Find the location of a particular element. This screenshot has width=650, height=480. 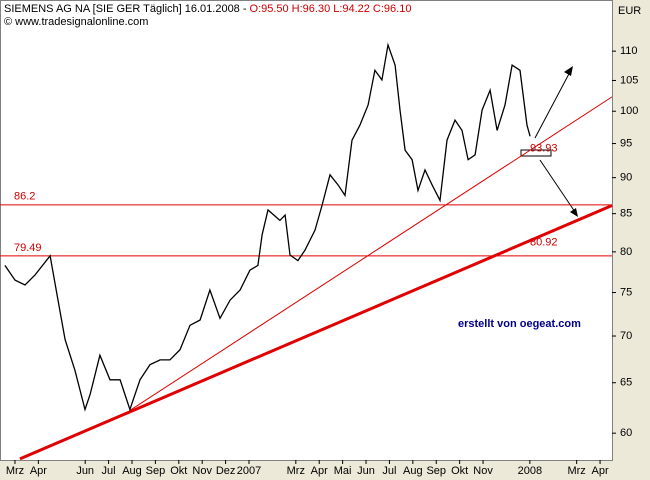

y-tick-label: 95 is located at coordinates (626, 143).